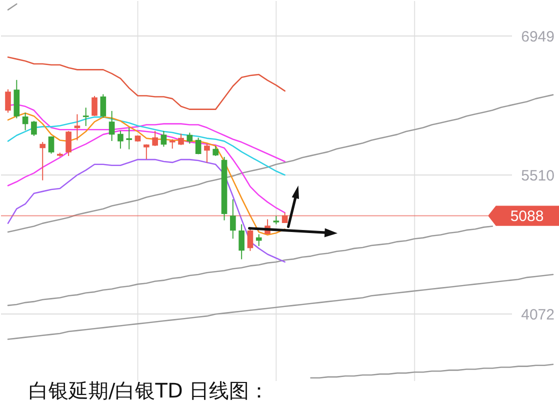 The width and height of the screenshot is (559, 418). What do you see at coordinates (537, 37) in the screenshot?
I see `y-tick-label: 6949` at bounding box center [537, 37].